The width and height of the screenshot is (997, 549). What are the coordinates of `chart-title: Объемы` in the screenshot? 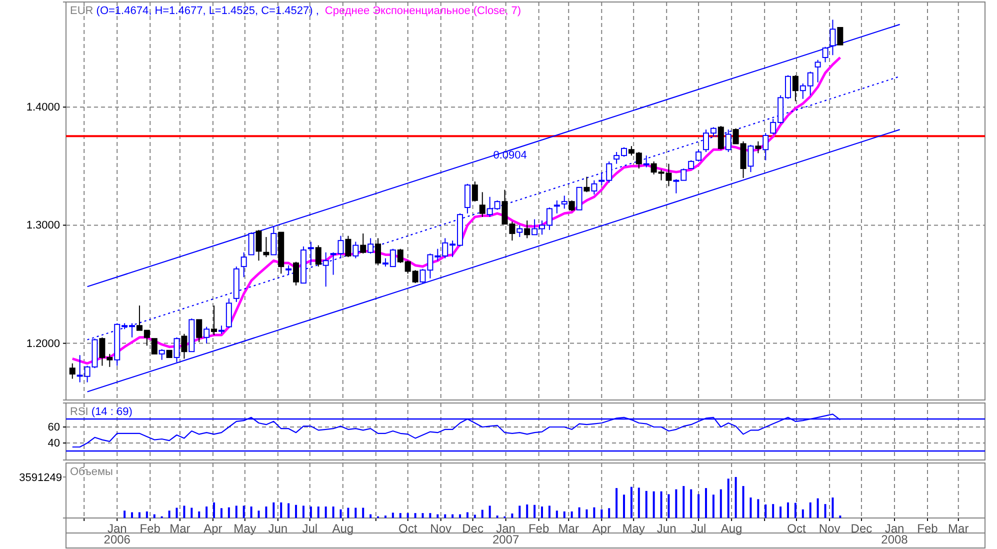 It's located at (92, 472).